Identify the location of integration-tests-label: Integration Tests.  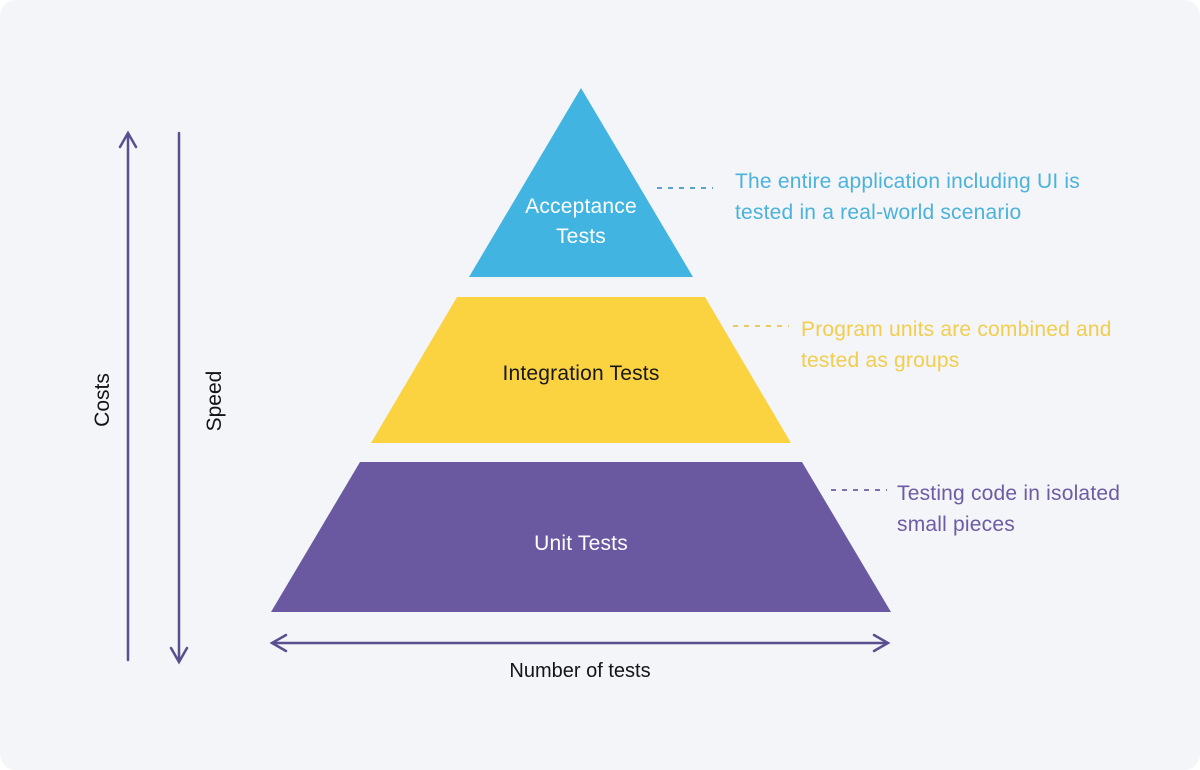
(581, 373).